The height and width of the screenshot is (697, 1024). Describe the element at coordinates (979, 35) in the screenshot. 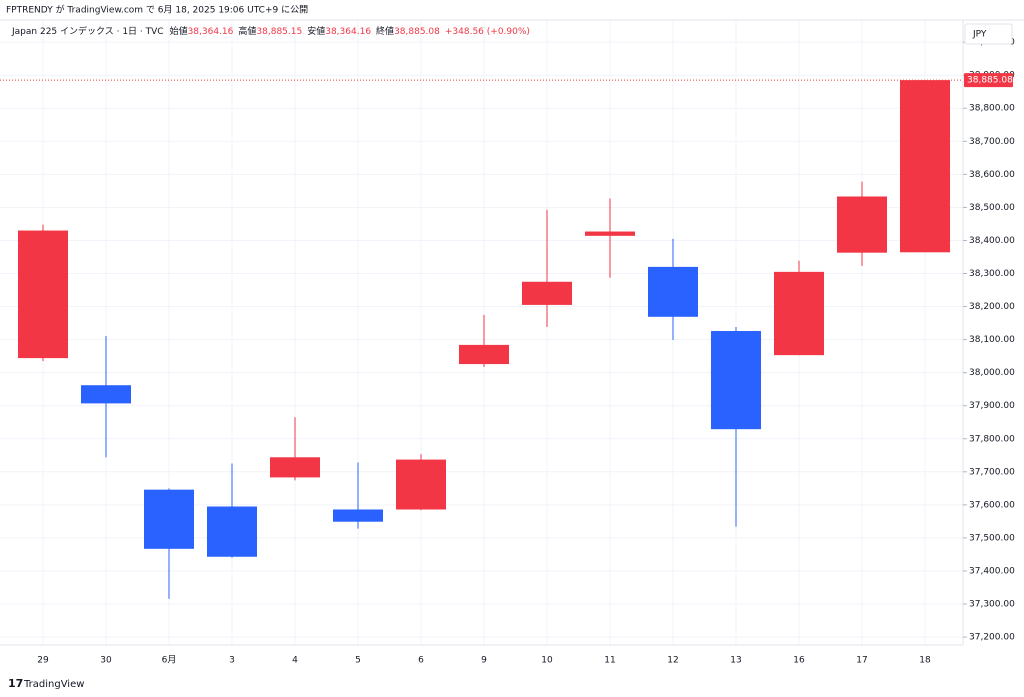

I see `currency: JPY` at that location.